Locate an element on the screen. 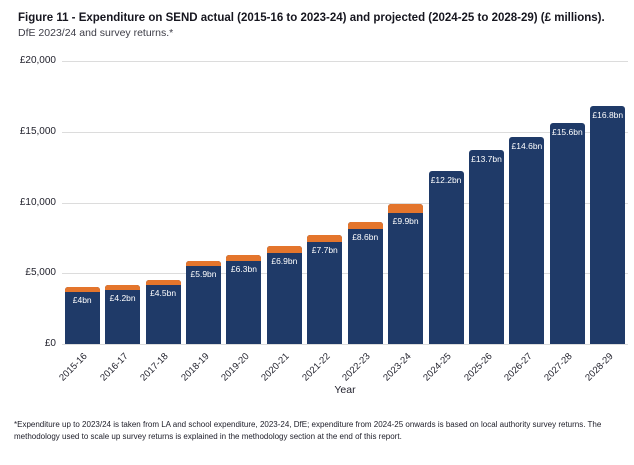  bar-value-label: £9.9bn is located at coordinates (405, 221).